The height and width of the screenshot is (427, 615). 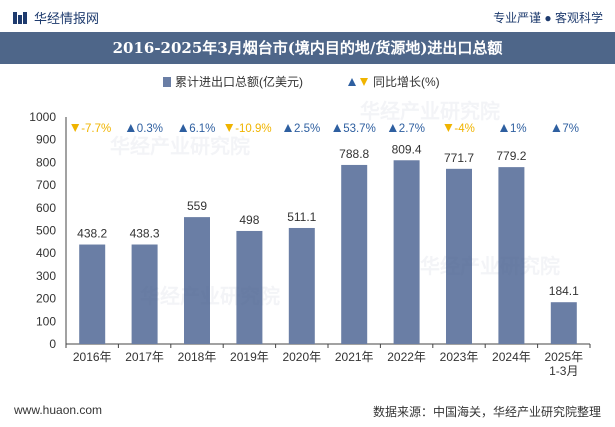 What do you see at coordinates (459, 158) in the screenshot?
I see `bar-value-label: 771.7` at bounding box center [459, 158].